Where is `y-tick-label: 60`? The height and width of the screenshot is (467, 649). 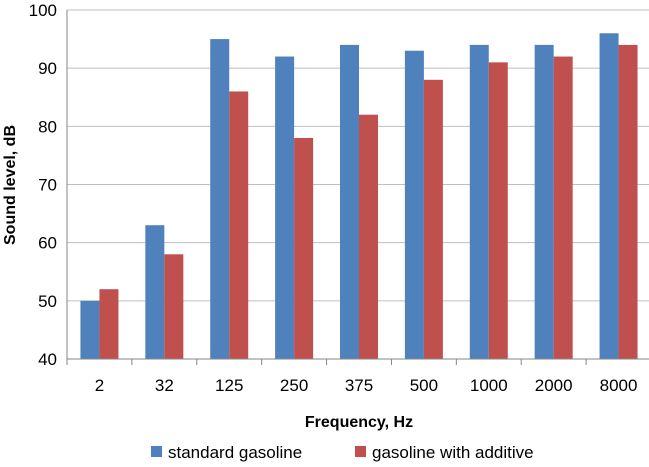
y-tick-label: 60 is located at coordinates (47, 243).